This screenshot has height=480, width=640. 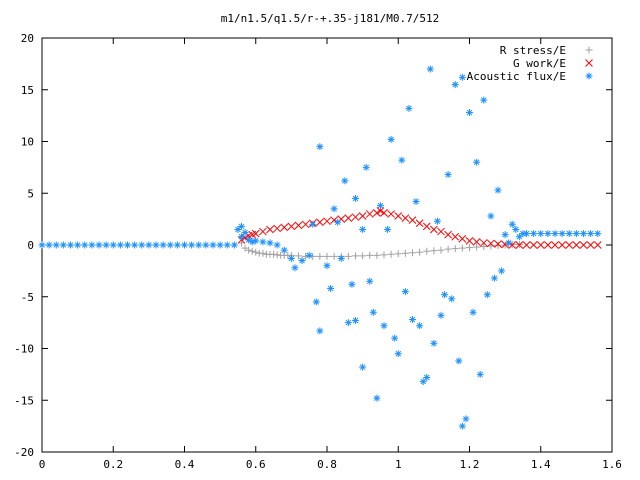 I want to click on chart-title: m1/n1.5/q1.5/r-+.35-j181/M0.7/512, so click(x=330, y=18).